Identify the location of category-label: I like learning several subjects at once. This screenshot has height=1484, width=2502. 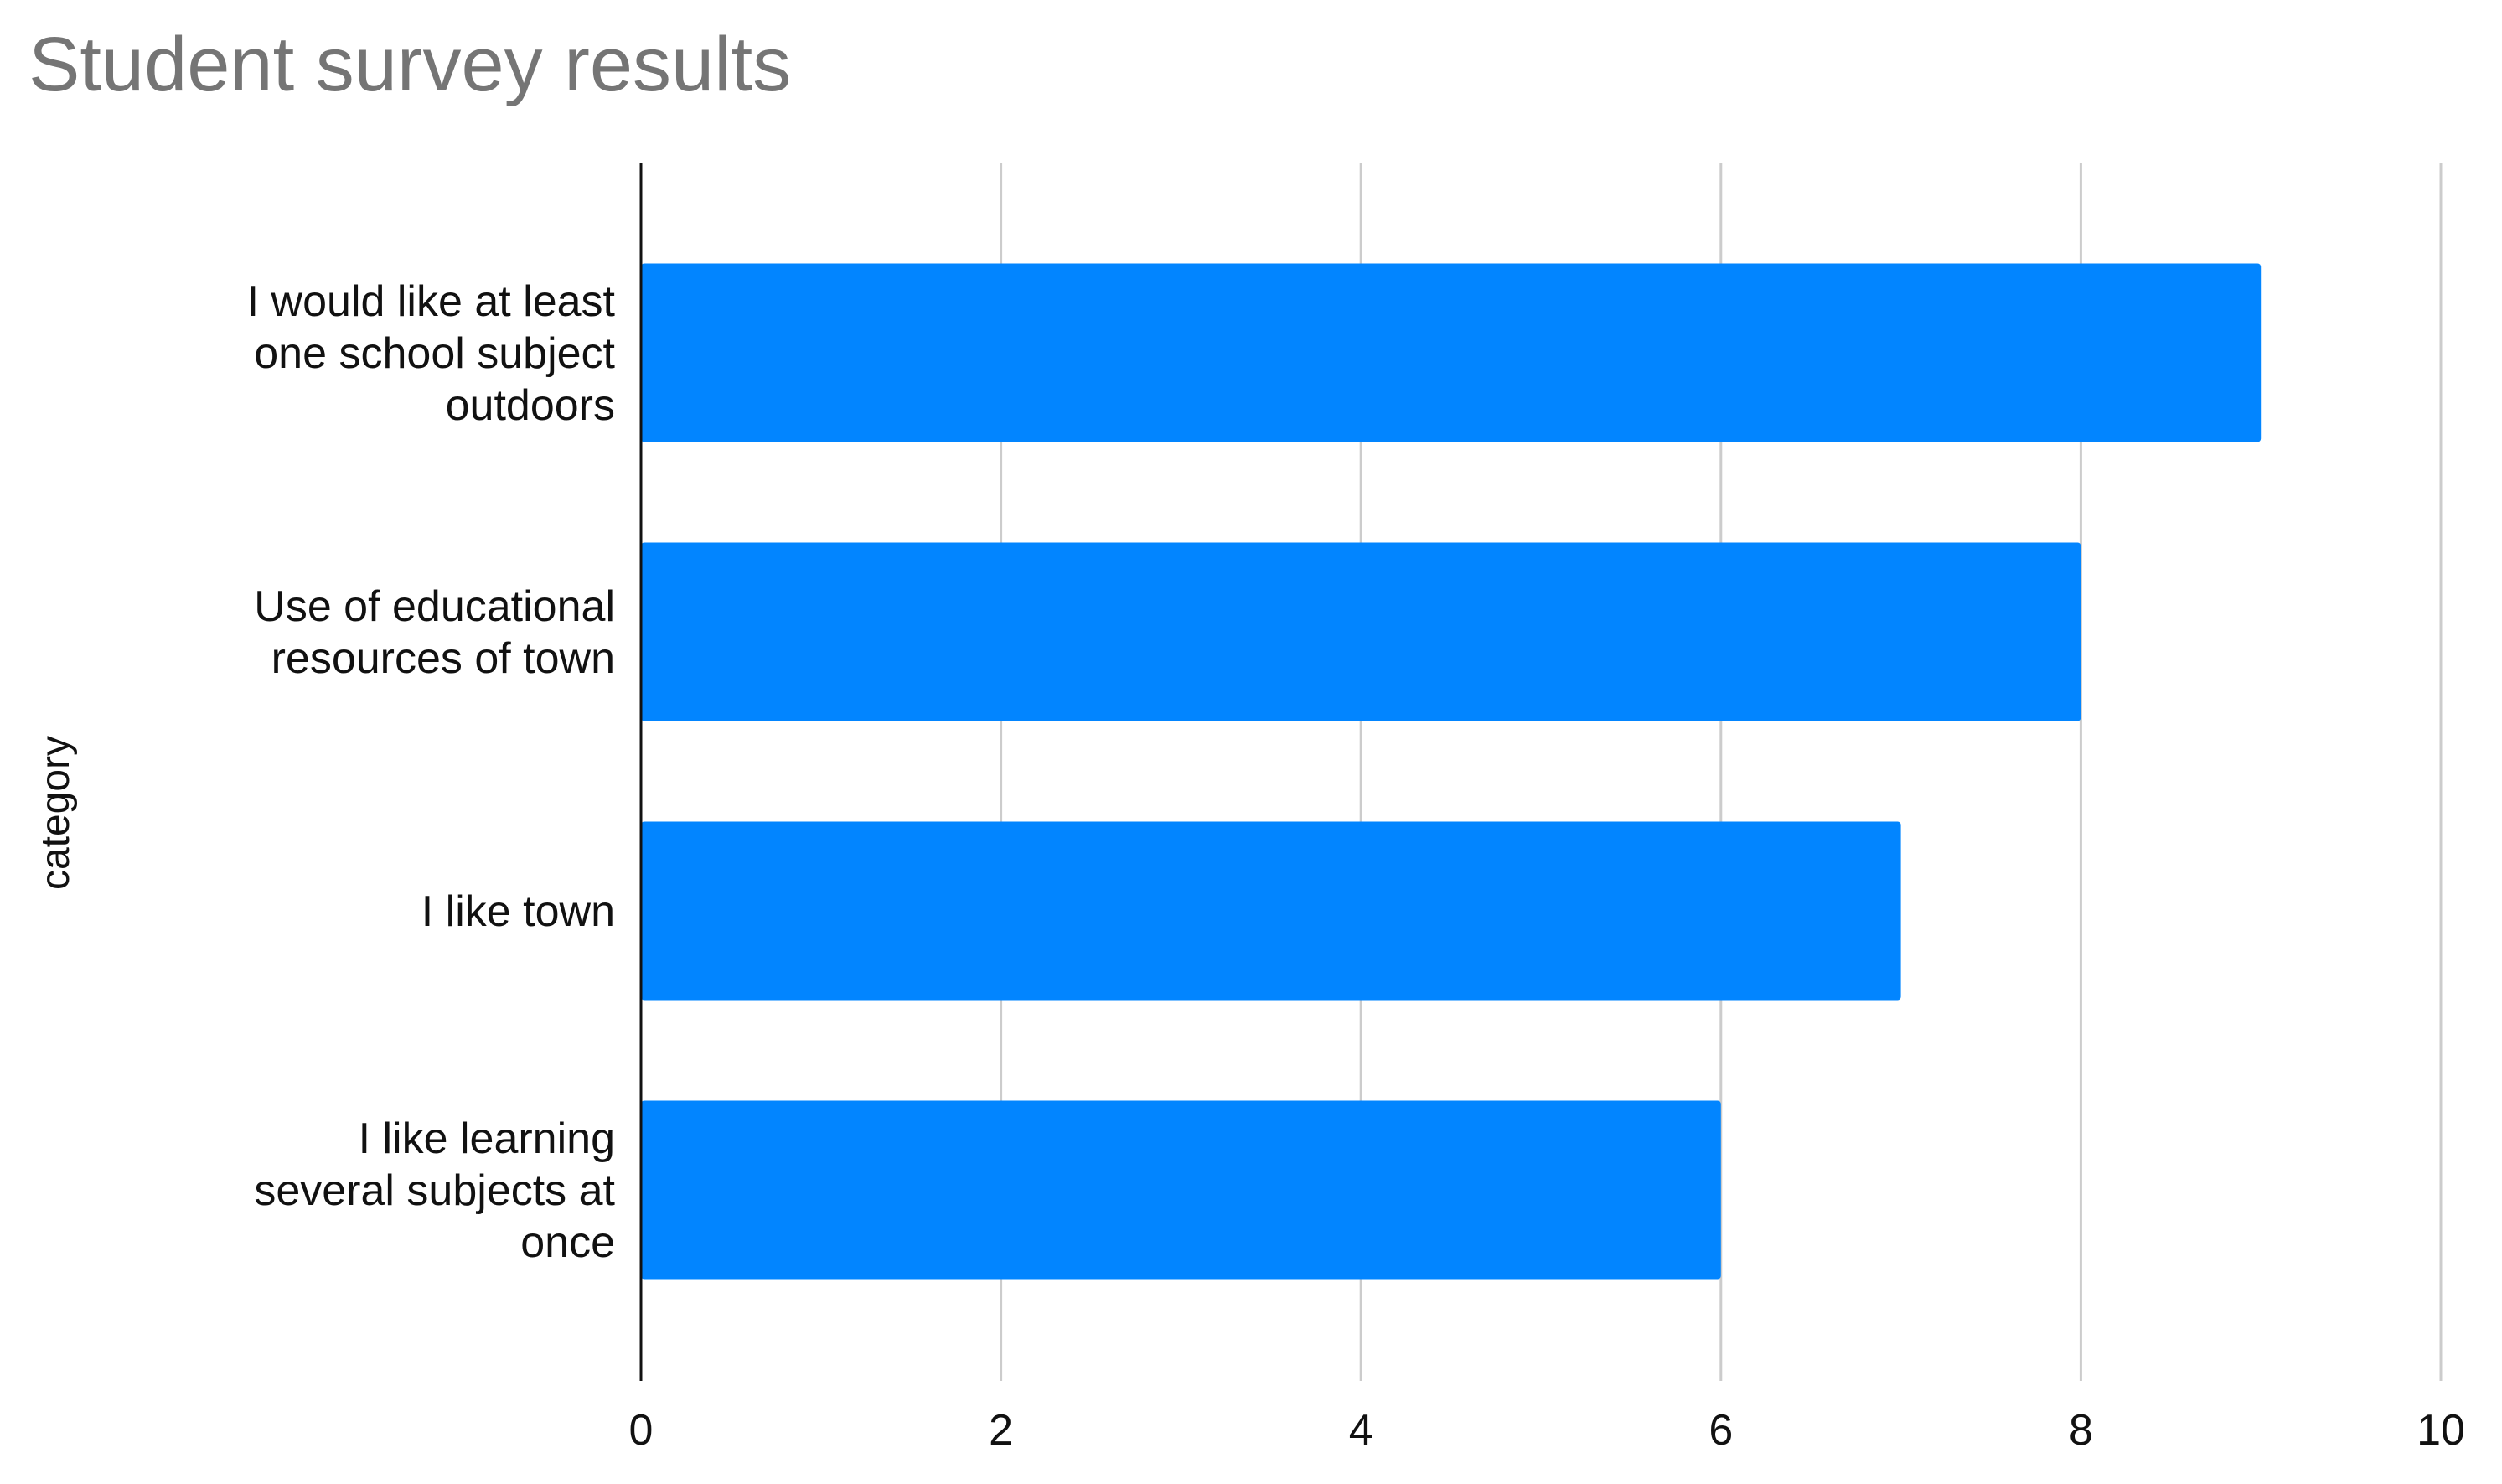
(434, 1190).